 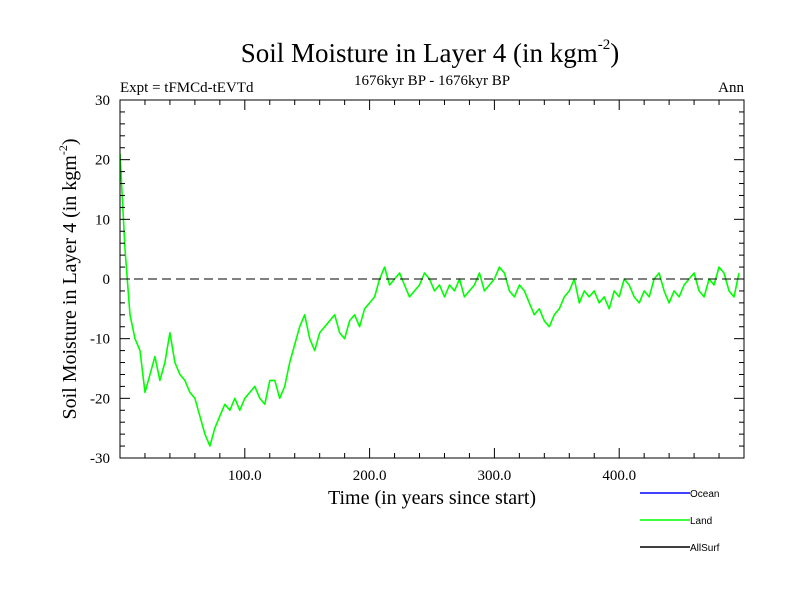 What do you see at coordinates (430, 52) in the screenshot?
I see `chart-title: Soil Moisture in Layer 4 (in kgm-2)` at bounding box center [430, 52].